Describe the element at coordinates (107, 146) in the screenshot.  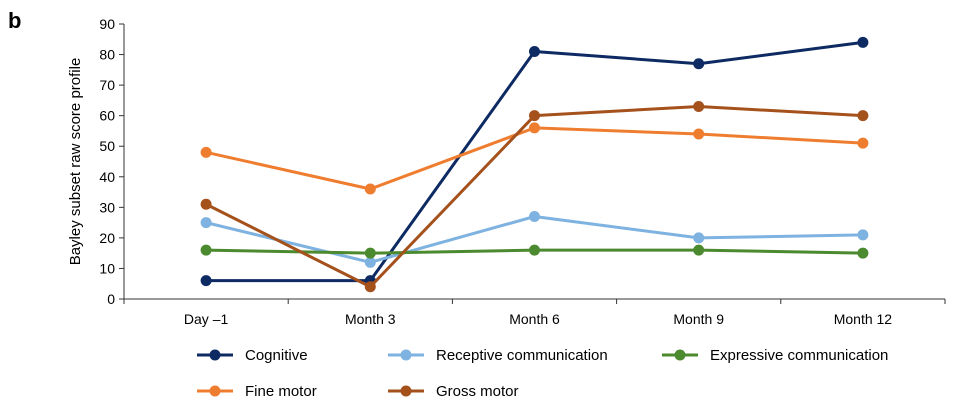
I see `y-tick-label: 50` at that location.